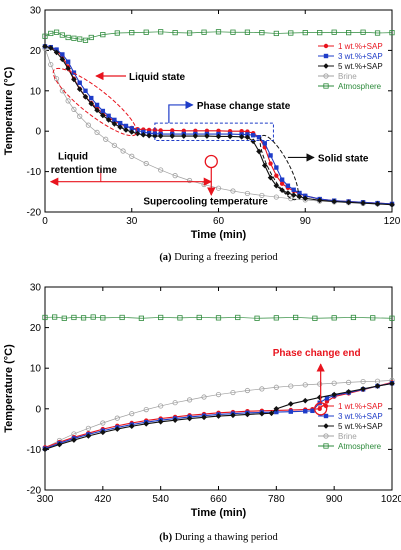 The height and width of the screenshot is (550, 401). What do you see at coordinates (45, 499) in the screenshot?
I see `x-tick-label: 300` at bounding box center [45, 499].